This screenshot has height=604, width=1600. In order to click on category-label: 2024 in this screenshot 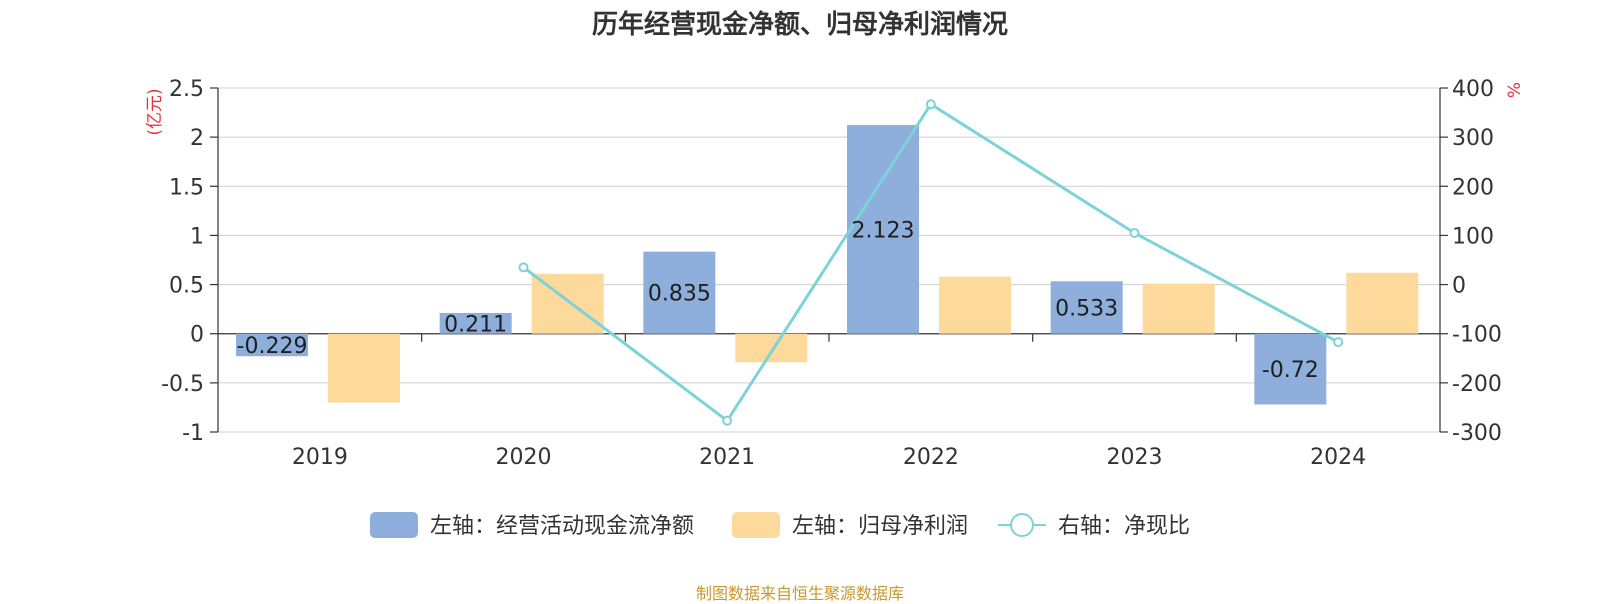, I will do `click(1338, 457)`.